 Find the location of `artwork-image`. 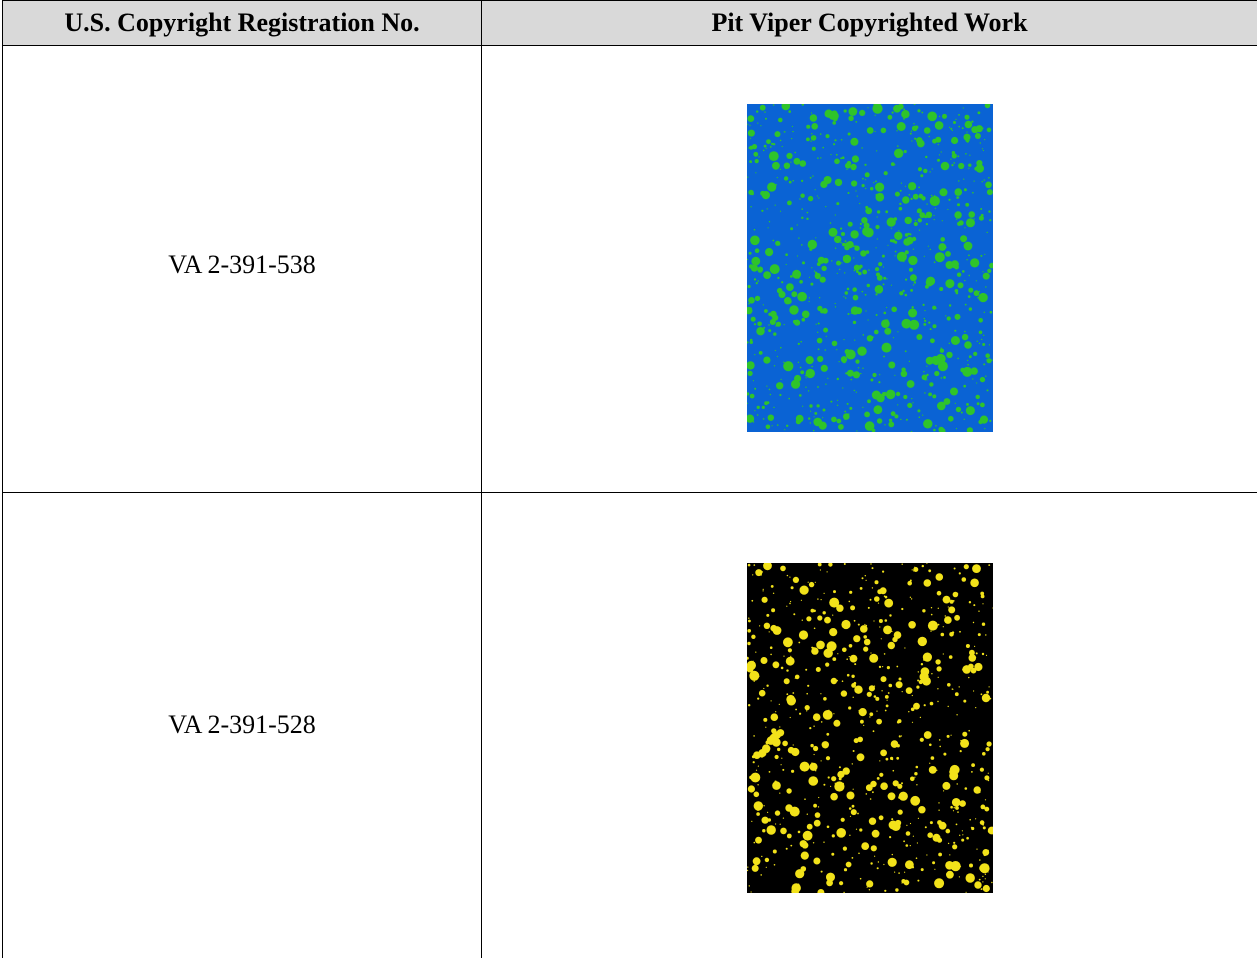

artwork-image is located at coordinates (870, 268).